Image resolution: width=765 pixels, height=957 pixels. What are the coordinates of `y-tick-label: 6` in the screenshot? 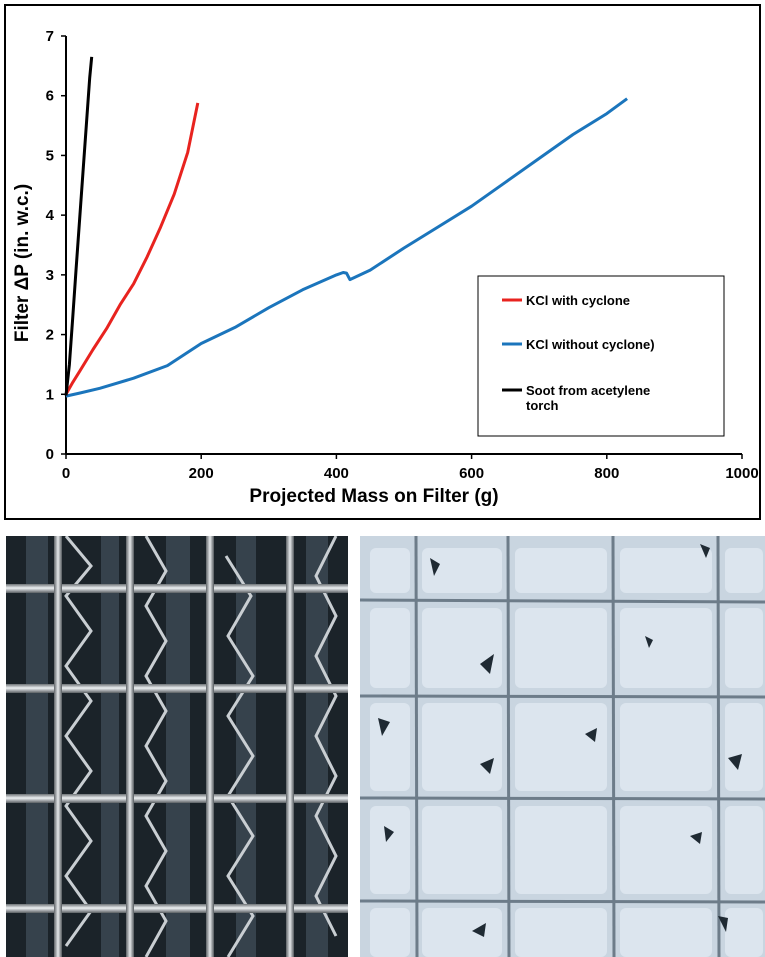 It's located at (50, 96).